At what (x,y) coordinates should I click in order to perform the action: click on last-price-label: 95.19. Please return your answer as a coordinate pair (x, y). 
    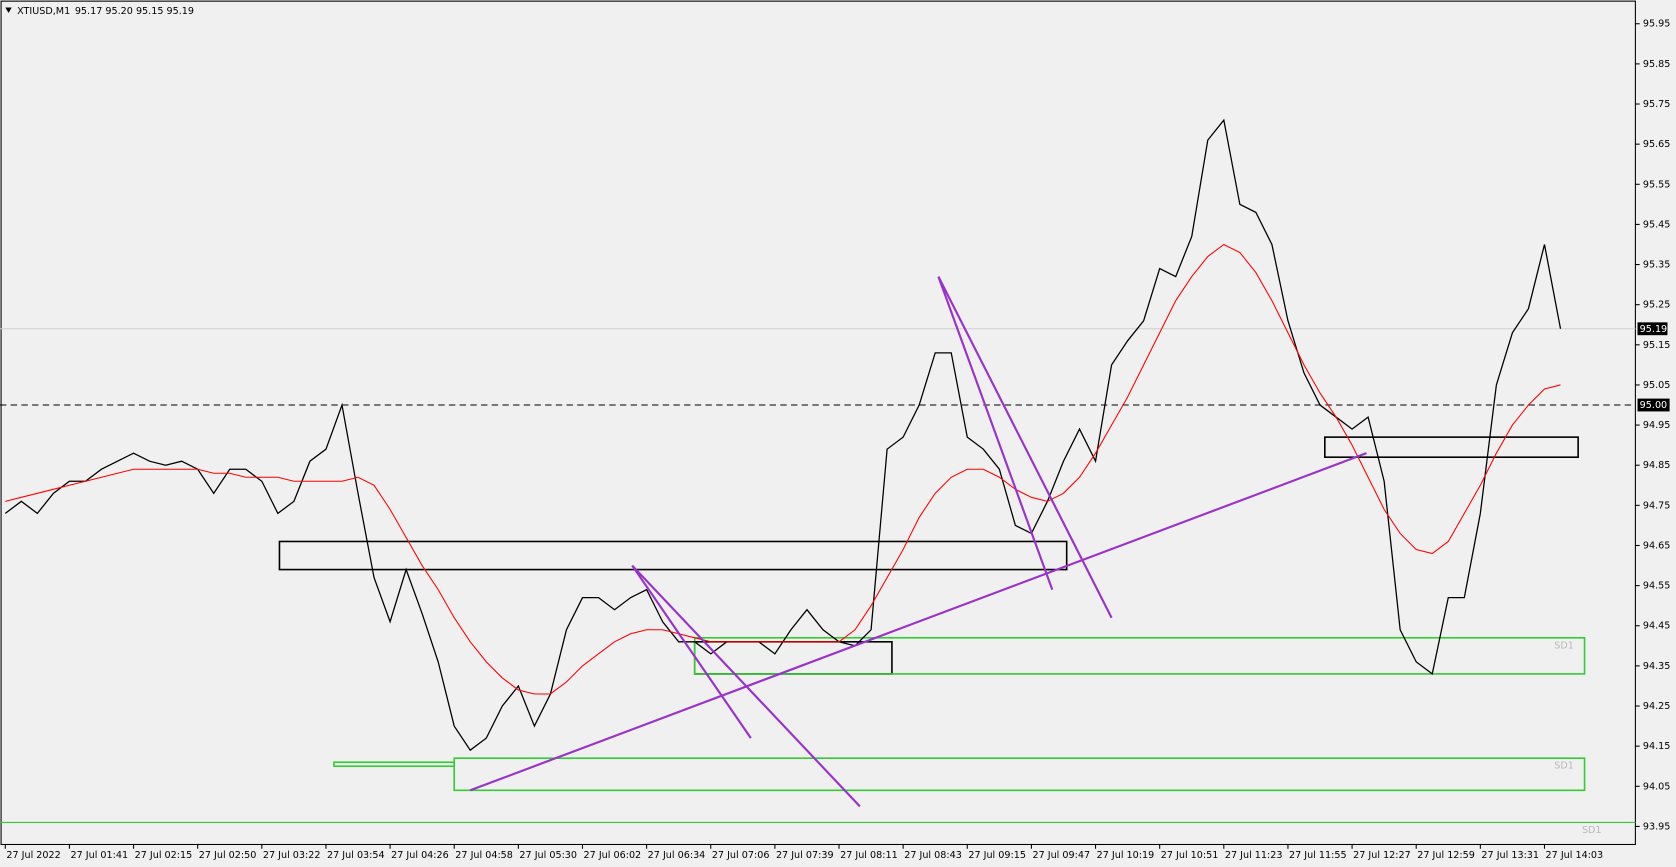
    Looking at the image, I should click on (1654, 329).